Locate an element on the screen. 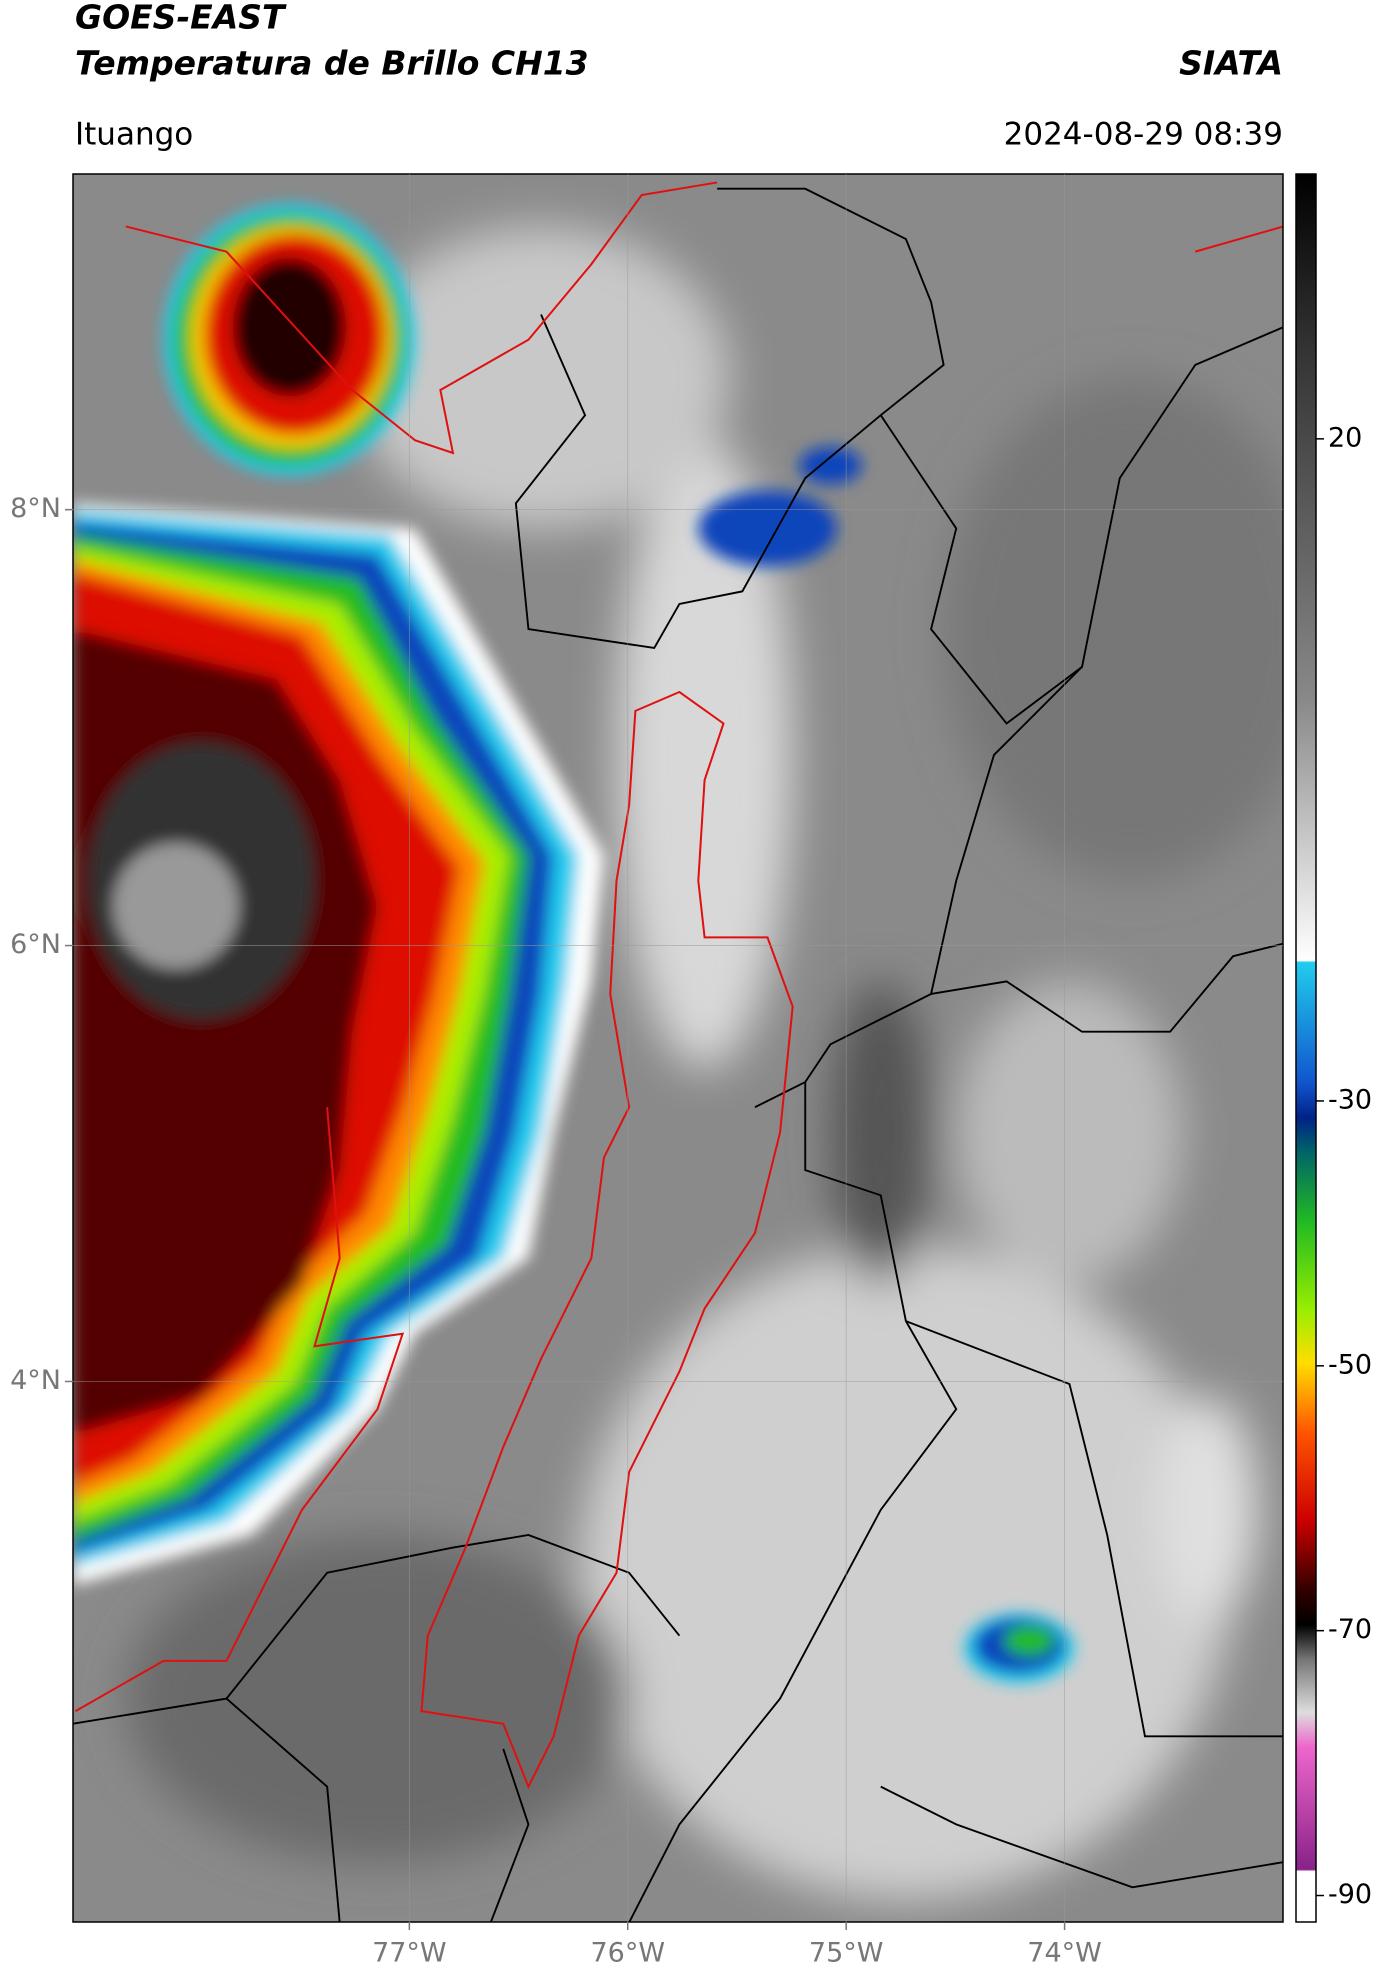 The height and width of the screenshot is (1981, 1384). y-tick-label: 8°N is located at coordinates (35, 508).